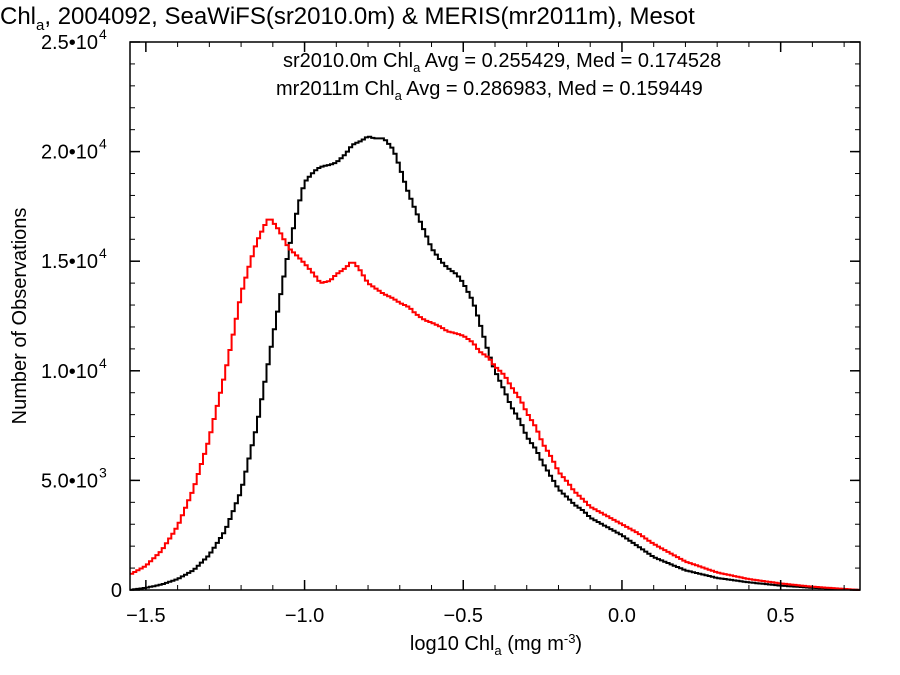 The height and width of the screenshot is (675, 900). I want to click on y-tick-mantissa: 5.0•10, so click(69, 481).